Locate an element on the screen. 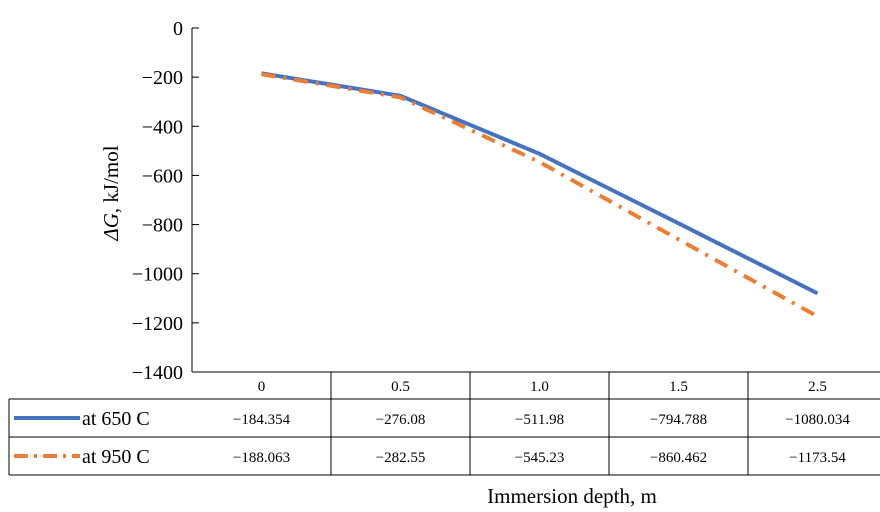  table-cell-value: −188.063 is located at coordinates (261, 458).